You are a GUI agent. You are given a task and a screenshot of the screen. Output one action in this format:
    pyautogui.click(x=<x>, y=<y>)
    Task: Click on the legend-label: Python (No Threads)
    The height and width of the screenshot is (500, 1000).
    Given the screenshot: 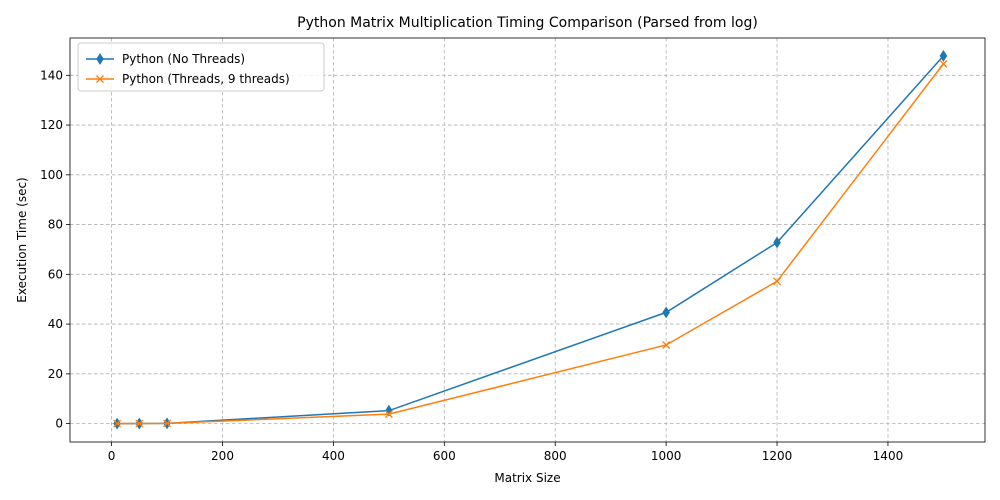 What is the action you would take?
    pyautogui.click(x=183, y=59)
    